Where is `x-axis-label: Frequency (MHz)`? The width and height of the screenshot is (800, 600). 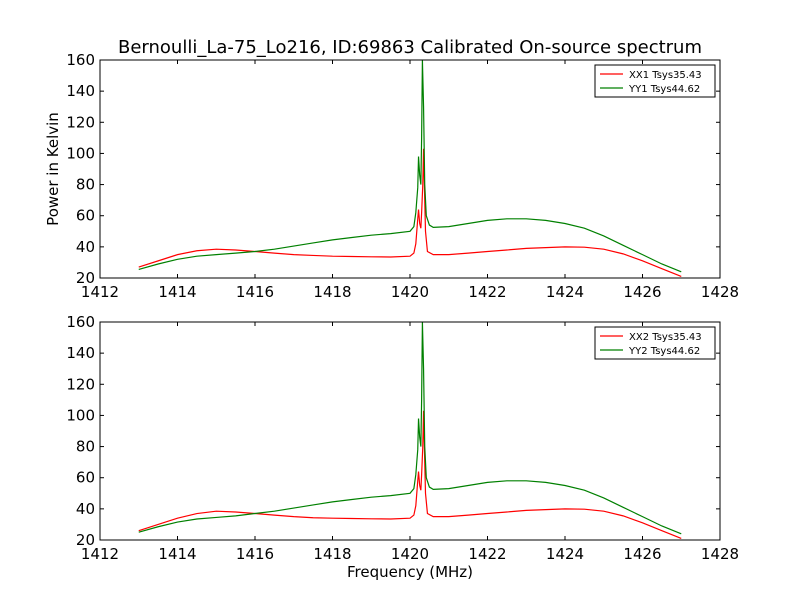 x-axis-label: Frequency (MHz) is located at coordinates (410, 572).